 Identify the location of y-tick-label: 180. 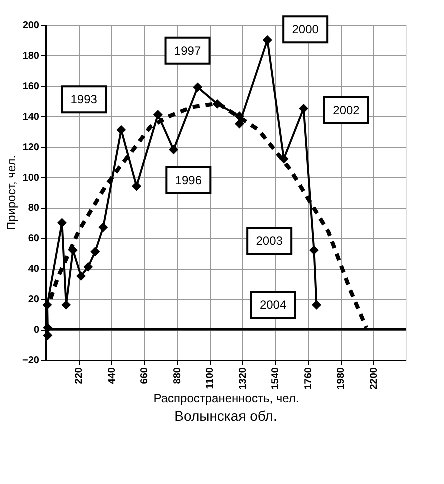
(31, 56).